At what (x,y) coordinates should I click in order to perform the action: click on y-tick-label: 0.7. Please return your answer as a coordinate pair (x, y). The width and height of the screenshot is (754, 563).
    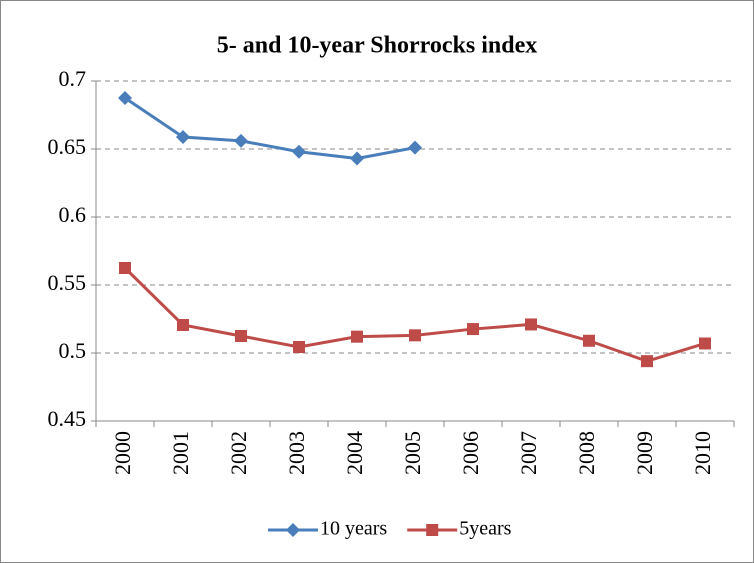
    Looking at the image, I should click on (73, 78).